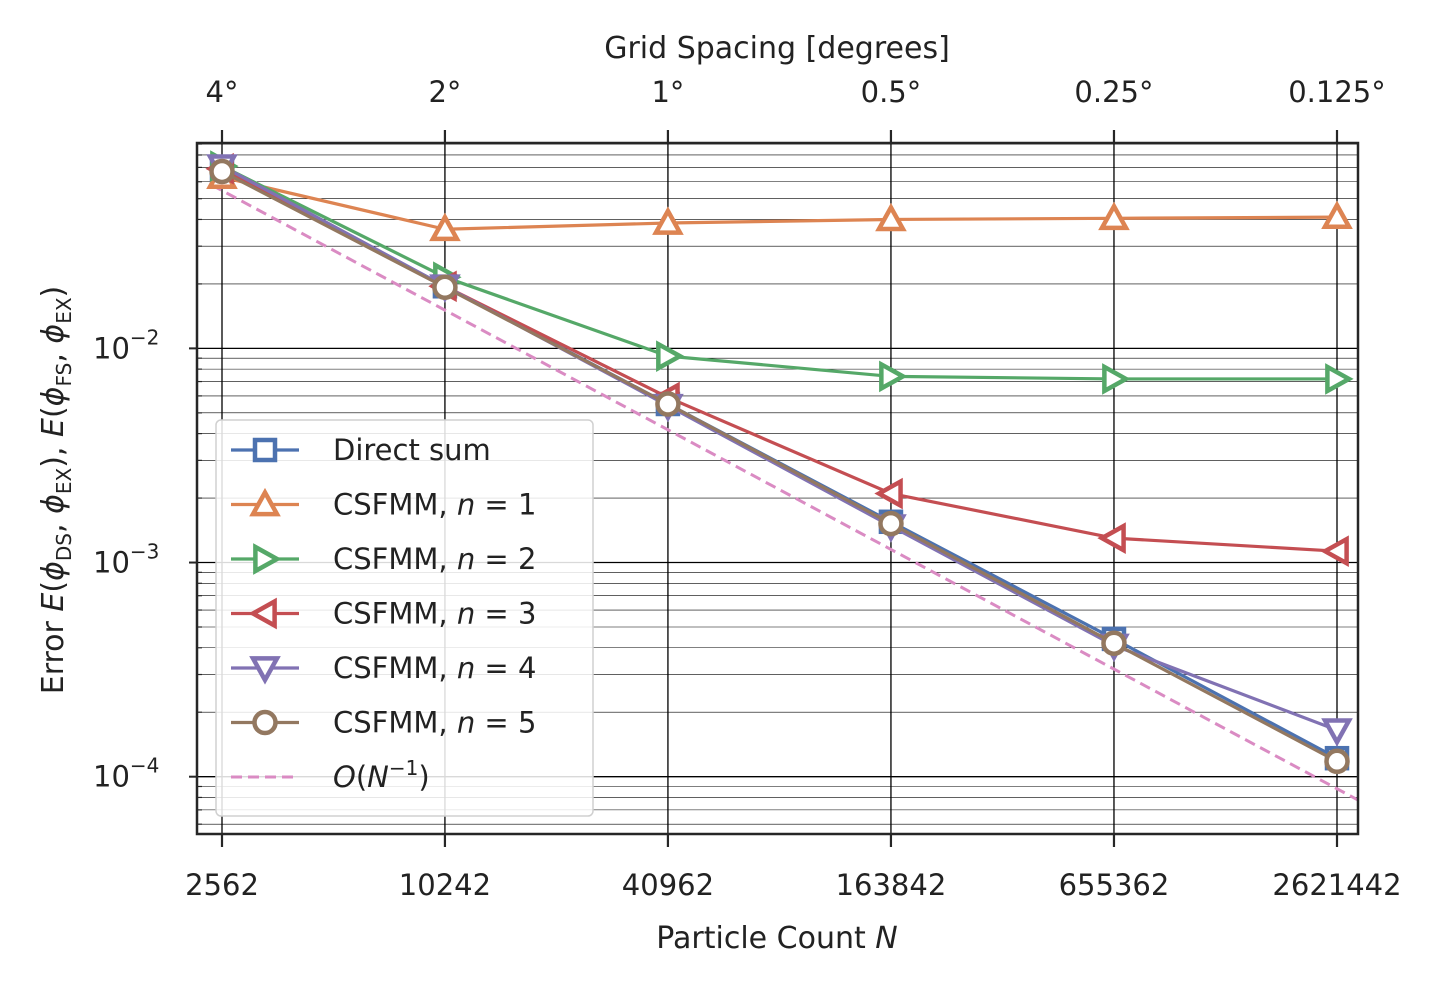 This screenshot has width=1438, height=987. I want to click on y-tick-label: 10⁻⁴, so click(126, 774).